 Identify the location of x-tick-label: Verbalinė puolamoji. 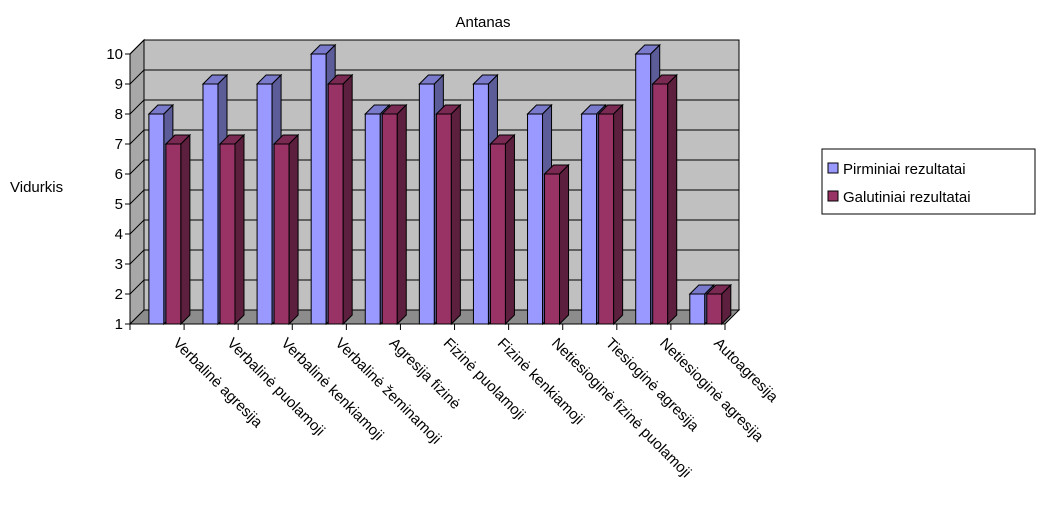
(275, 387).